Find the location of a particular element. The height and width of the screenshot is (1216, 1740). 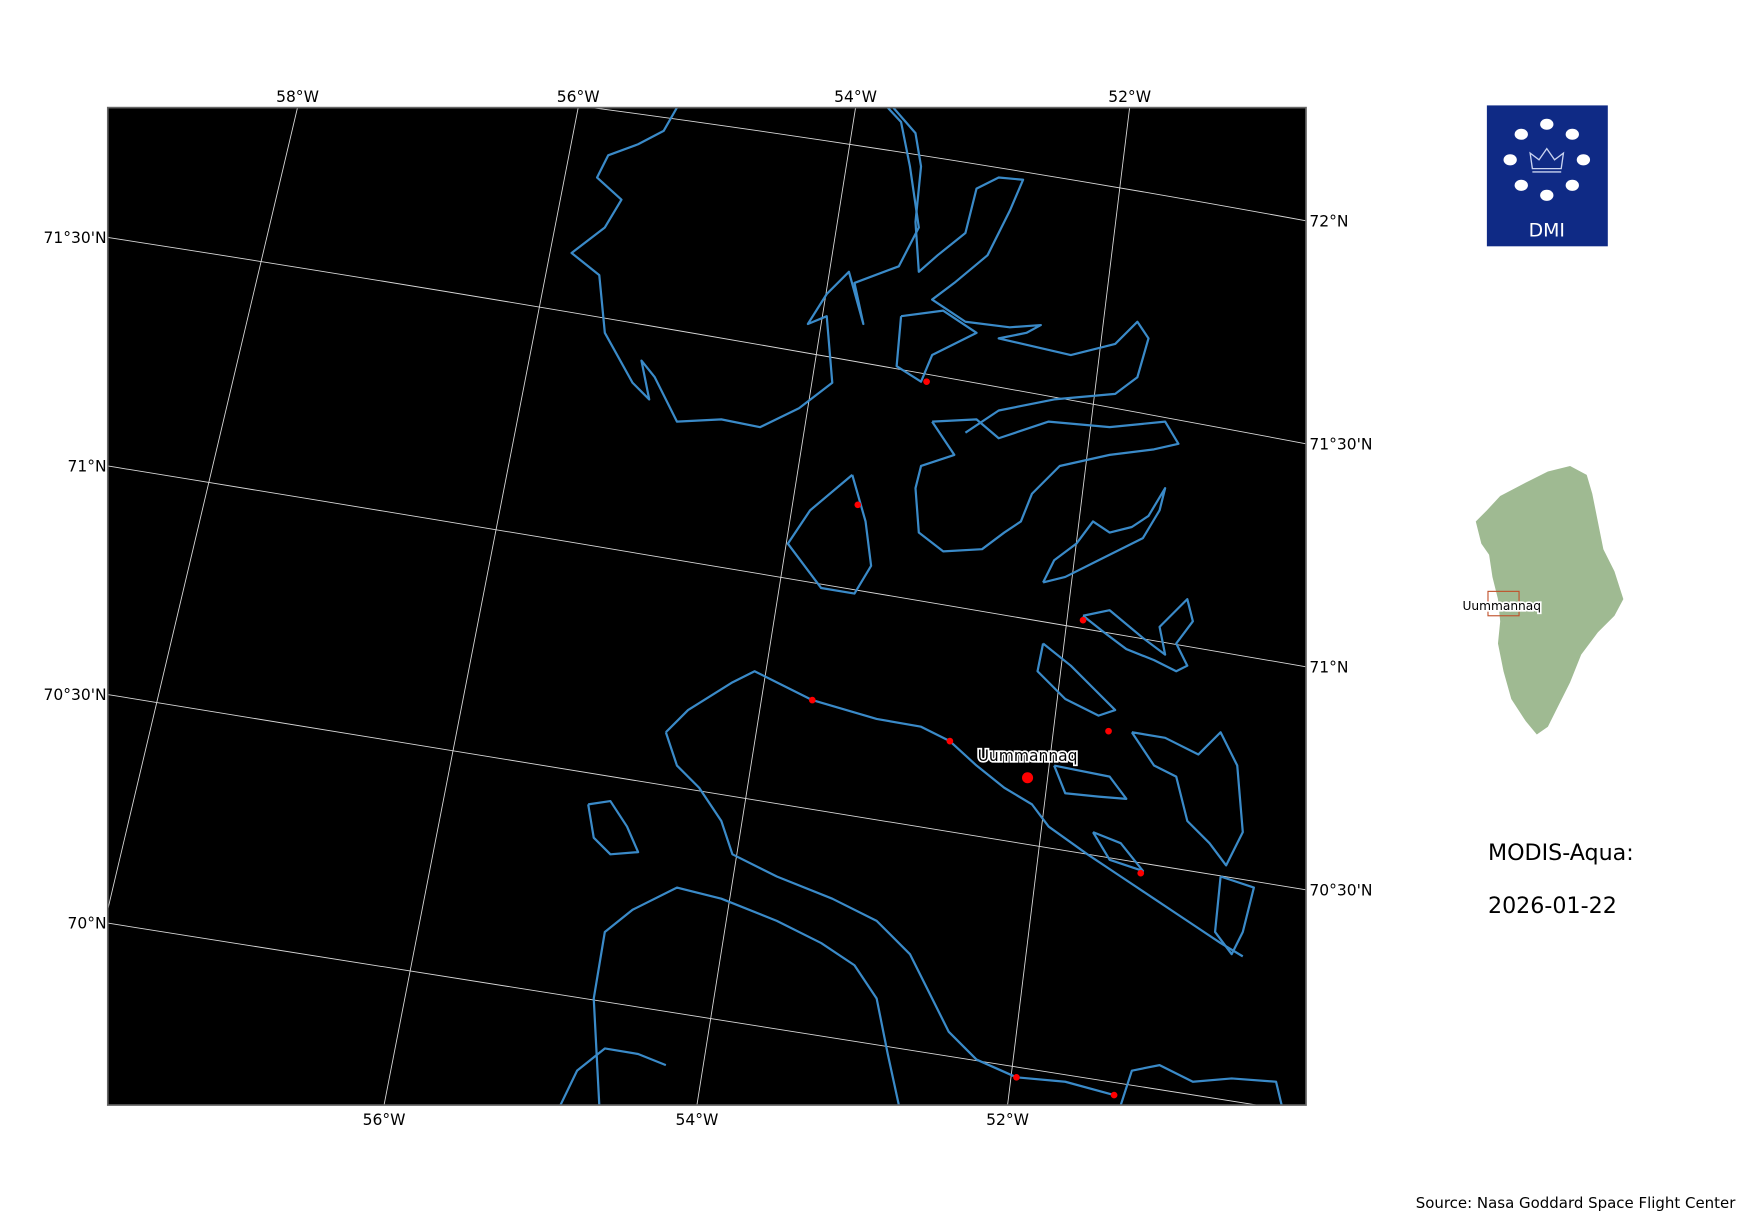

greenland-inset: Uummannaq is located at coordinates (1542, 600).